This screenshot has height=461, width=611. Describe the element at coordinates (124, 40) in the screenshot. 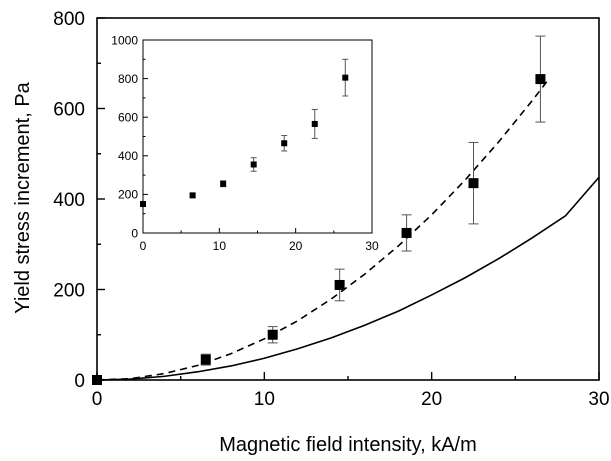

I see `y-tick-label: 1000` at that location.